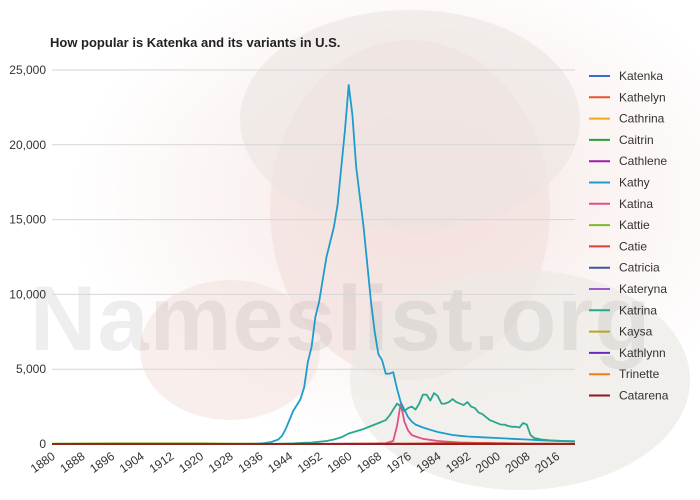 This screenshot has width=700, height=500. What do you see at coordinates (310, 462) in the screenshot?
I see `x-tick-label: 1952` at bounding box center [310, 462].